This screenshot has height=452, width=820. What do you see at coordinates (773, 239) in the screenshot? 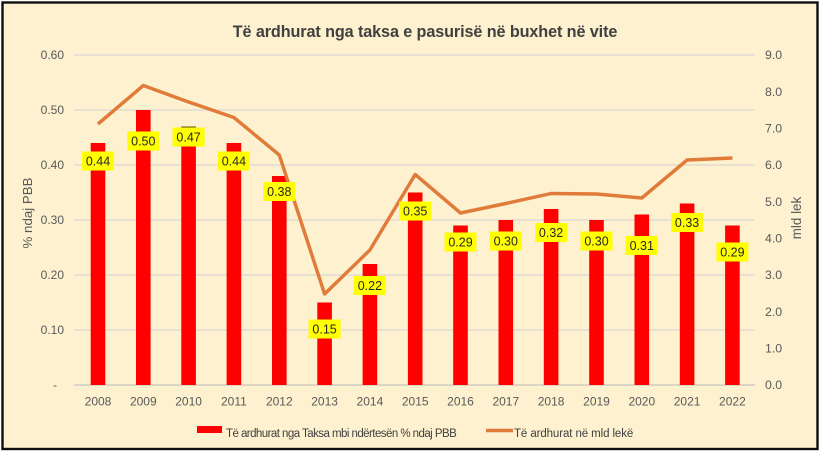
I see `svg-text: 4.0` at bounding box center [773, 239].